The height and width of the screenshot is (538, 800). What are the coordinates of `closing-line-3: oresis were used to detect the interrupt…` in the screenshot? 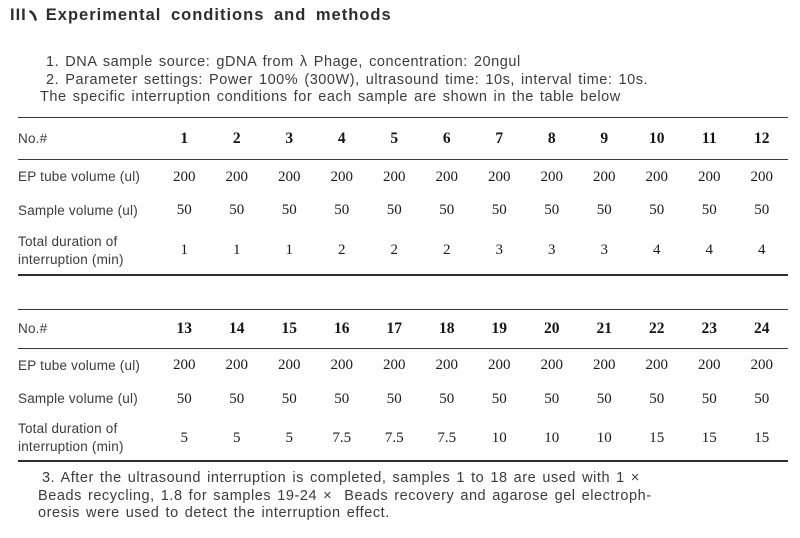 It's located at (214, 513).